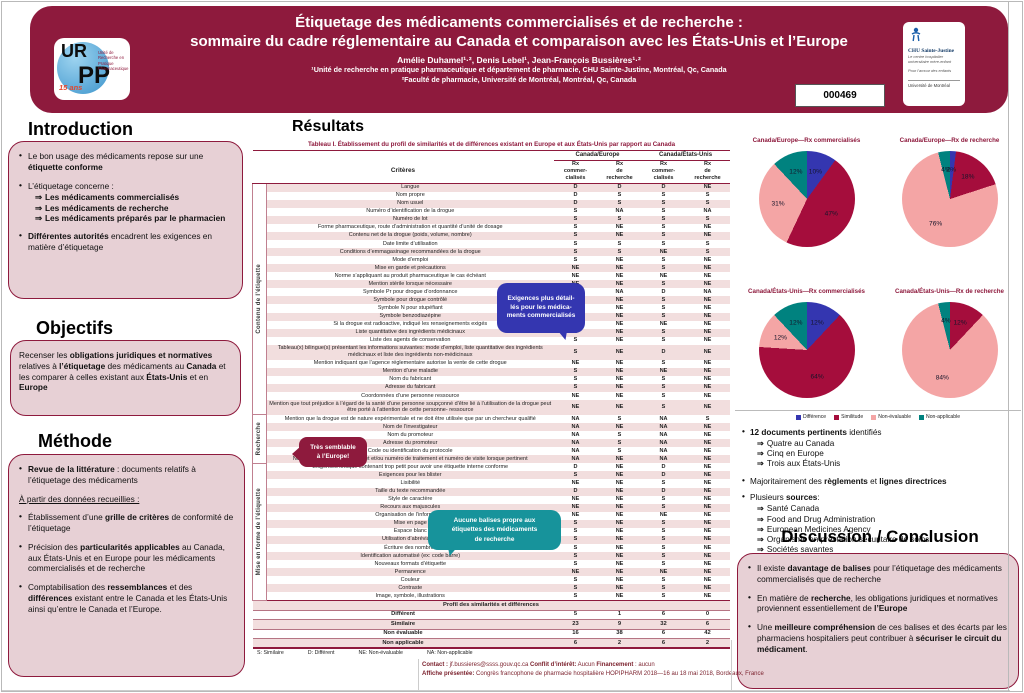 Image resolution: width=1024 pixels, height=693 pixels. What do you see at coordinates (707, 172) in the screenshot?
I see `subheader-rx-recherche-2: Rx de recherche` at bounding box center [707, 172].